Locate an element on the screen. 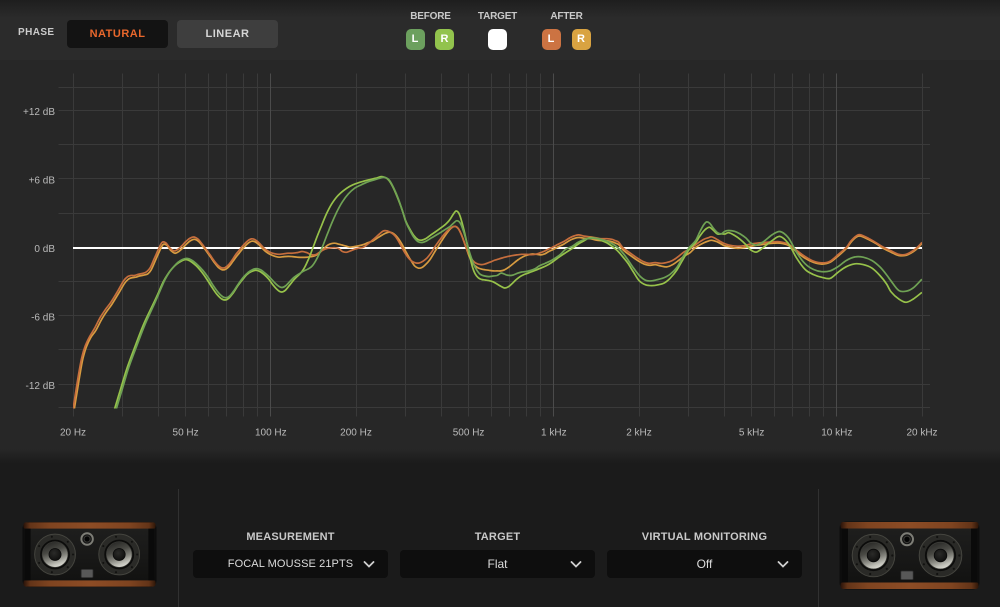 This screenshot has width=1000, height=607. svg-text: 20 Hz is located at coordinates (73, 433).